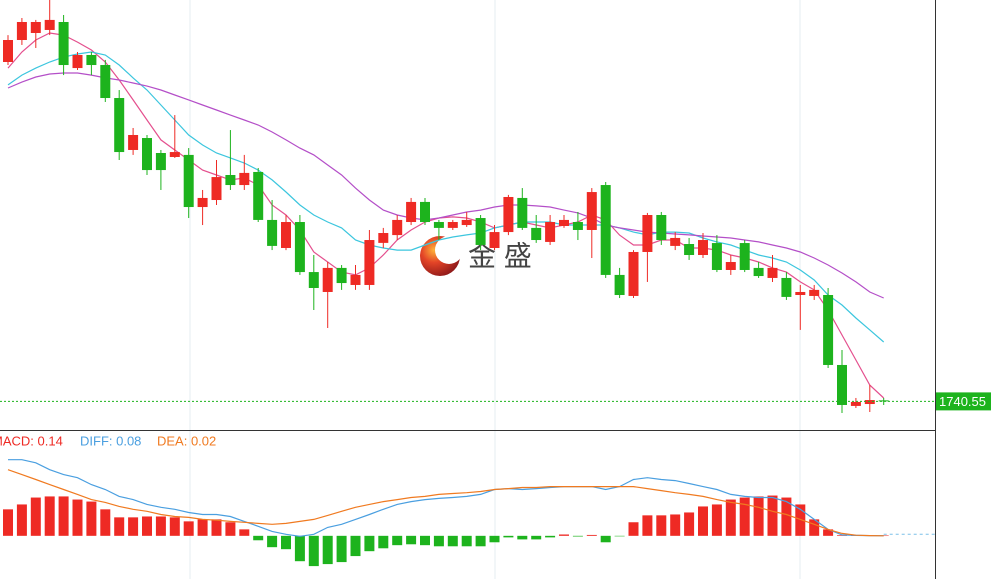 The width and height of the screenshot is (991, 579). Describe the element at coordinates (500, 255) in the screenshot. I see `watermark-text: 金 盛` at that location.